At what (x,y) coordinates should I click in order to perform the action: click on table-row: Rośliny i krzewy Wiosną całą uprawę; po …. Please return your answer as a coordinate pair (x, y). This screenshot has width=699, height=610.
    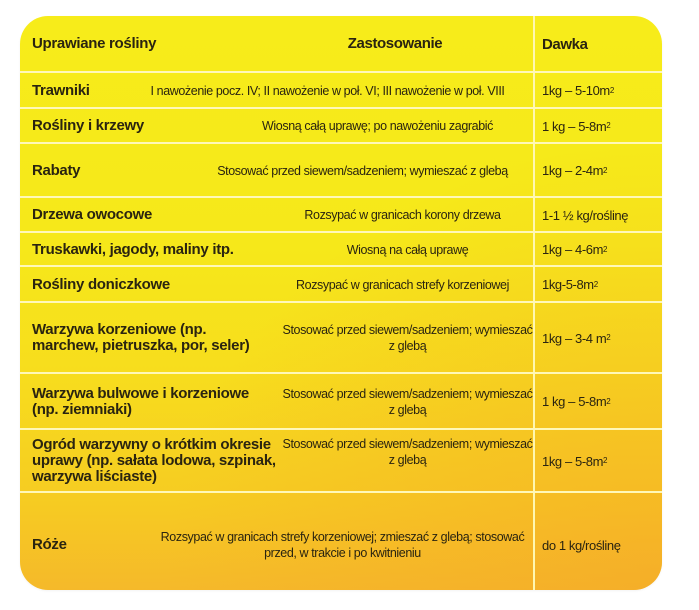
    Looking at the image, I should click on (341, 126).